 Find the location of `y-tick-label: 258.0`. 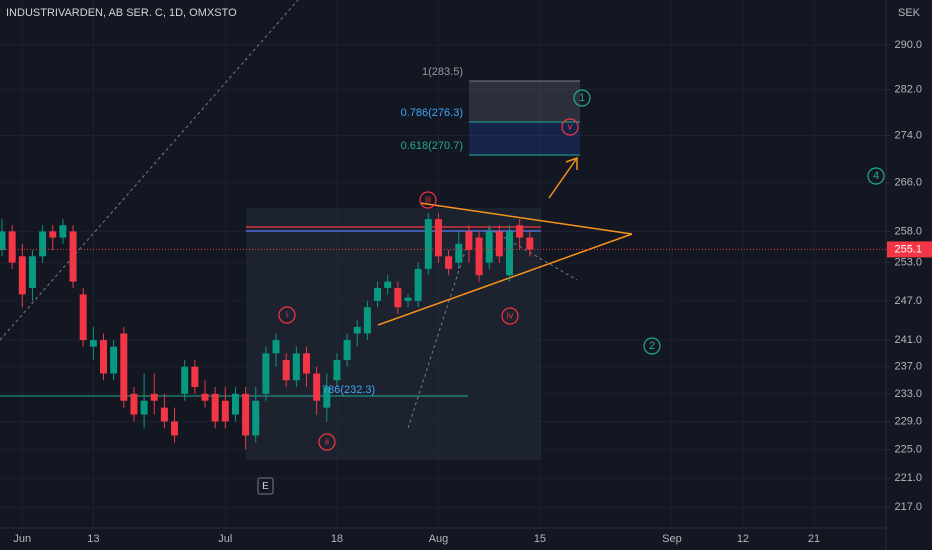

y-tick-label: 258.0 is located at coordinates (908, 231).